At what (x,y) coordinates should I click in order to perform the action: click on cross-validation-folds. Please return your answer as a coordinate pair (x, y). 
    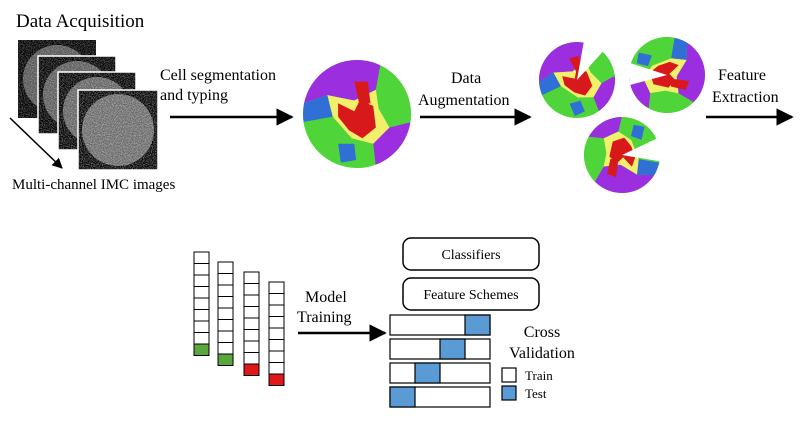
    Looking at the image, I should click on (440, 361).